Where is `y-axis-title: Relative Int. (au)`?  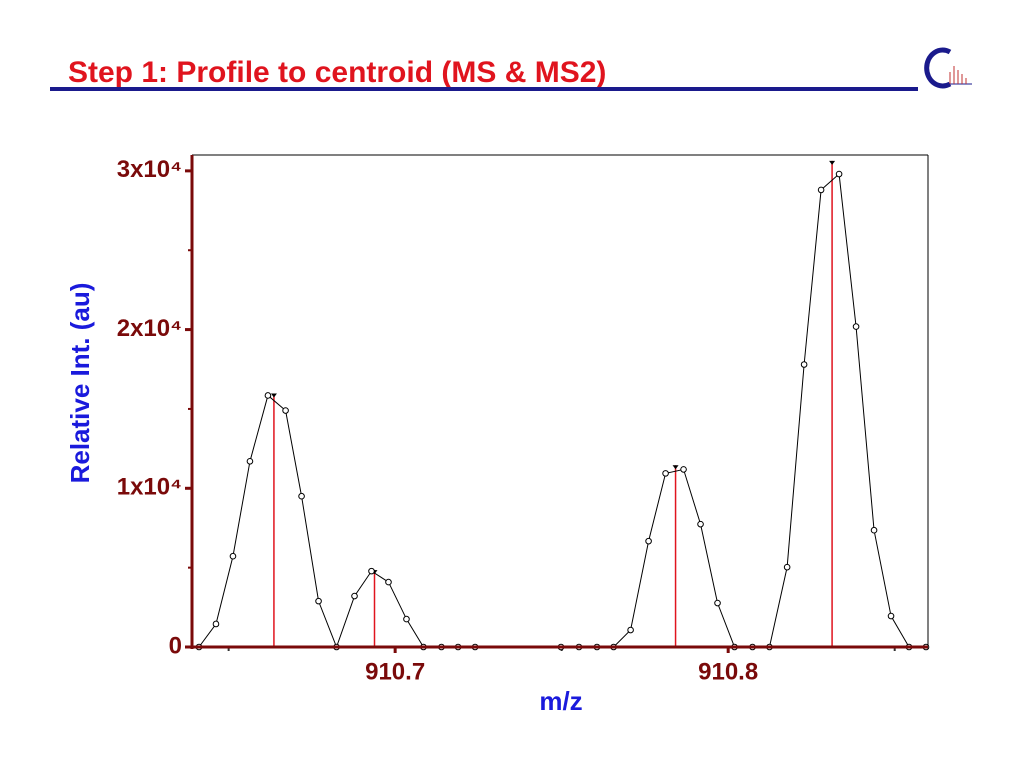 y-axis-title: Relative Int. (au) is located at coordinates (80, 383).